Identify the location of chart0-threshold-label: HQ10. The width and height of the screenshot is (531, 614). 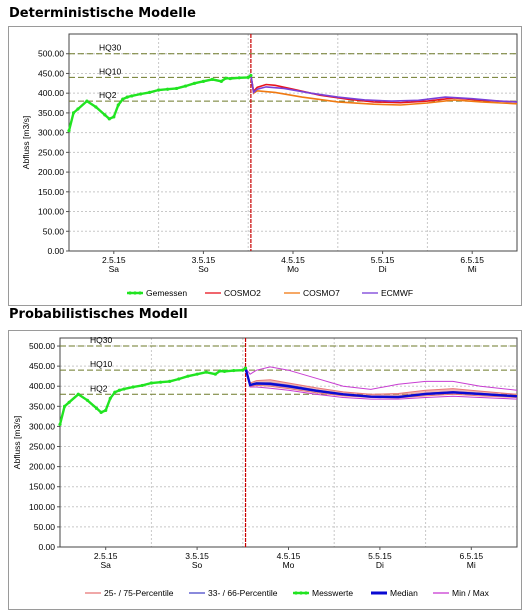
(110, 71).